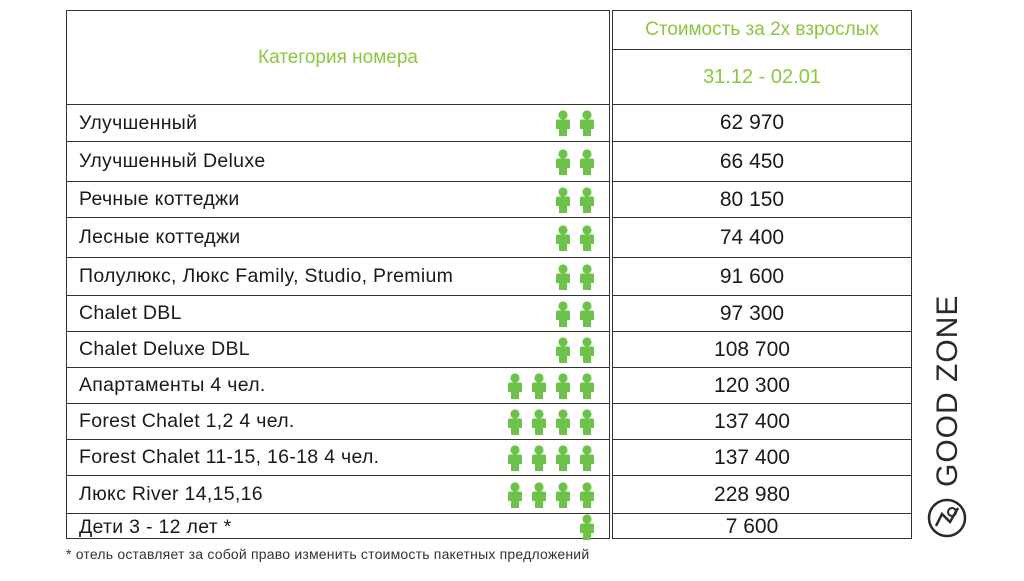 The image size is (1024, 581). I want to click on category-row: Forest Chalet 11-15, 16-18 4 чел., so click(338, 457).